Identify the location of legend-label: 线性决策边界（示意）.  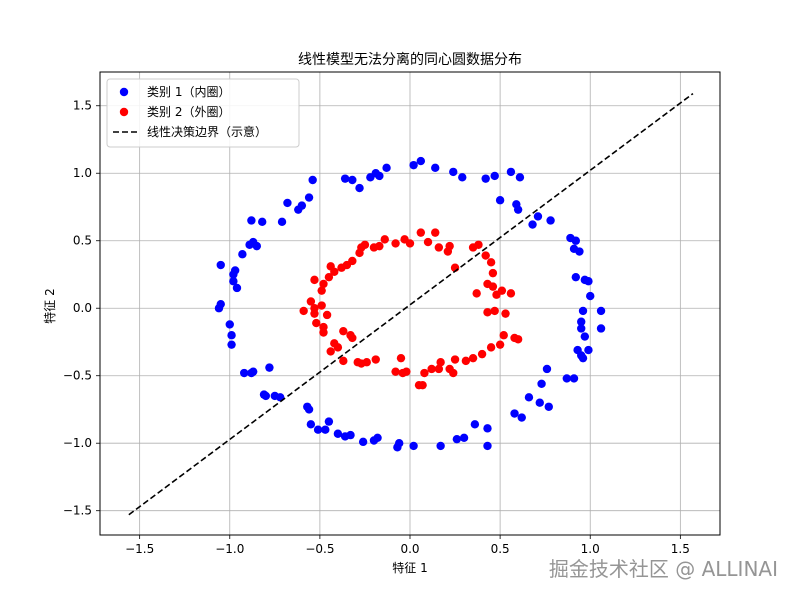
(207, 131).